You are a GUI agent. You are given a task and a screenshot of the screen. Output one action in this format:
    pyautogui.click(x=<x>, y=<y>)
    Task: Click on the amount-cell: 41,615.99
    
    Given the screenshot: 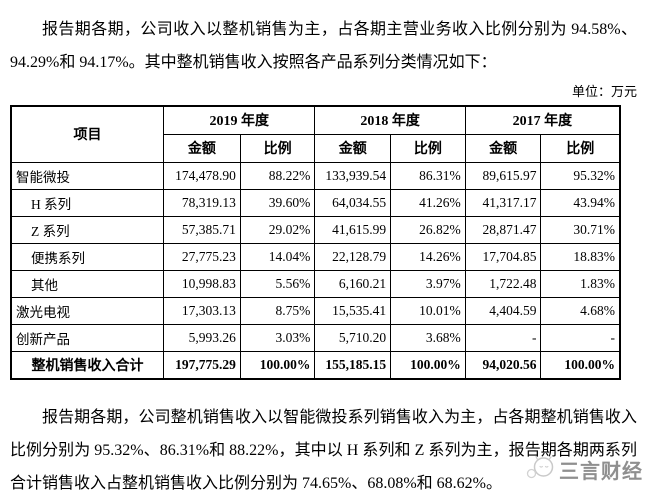 What is the action you would take?
    pyautogui.click(x=353, y=229)
    